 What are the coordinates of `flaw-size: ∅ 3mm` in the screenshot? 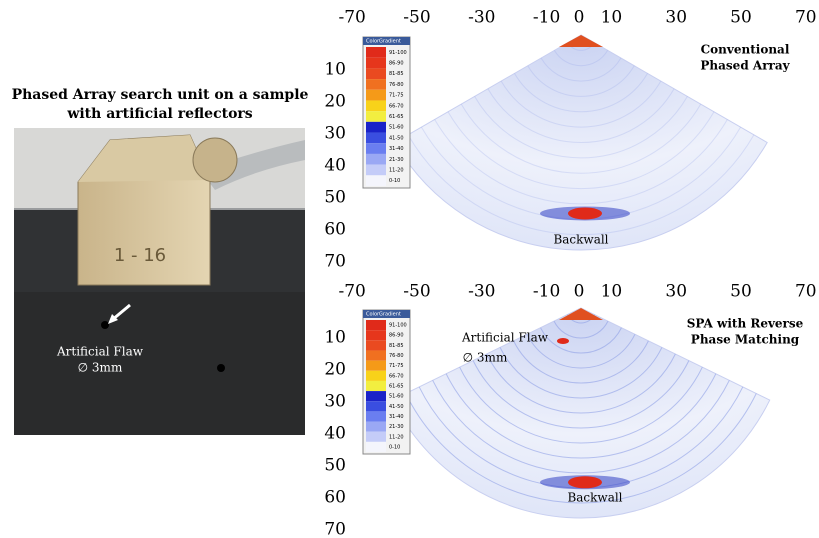 It's located at (100, 368).